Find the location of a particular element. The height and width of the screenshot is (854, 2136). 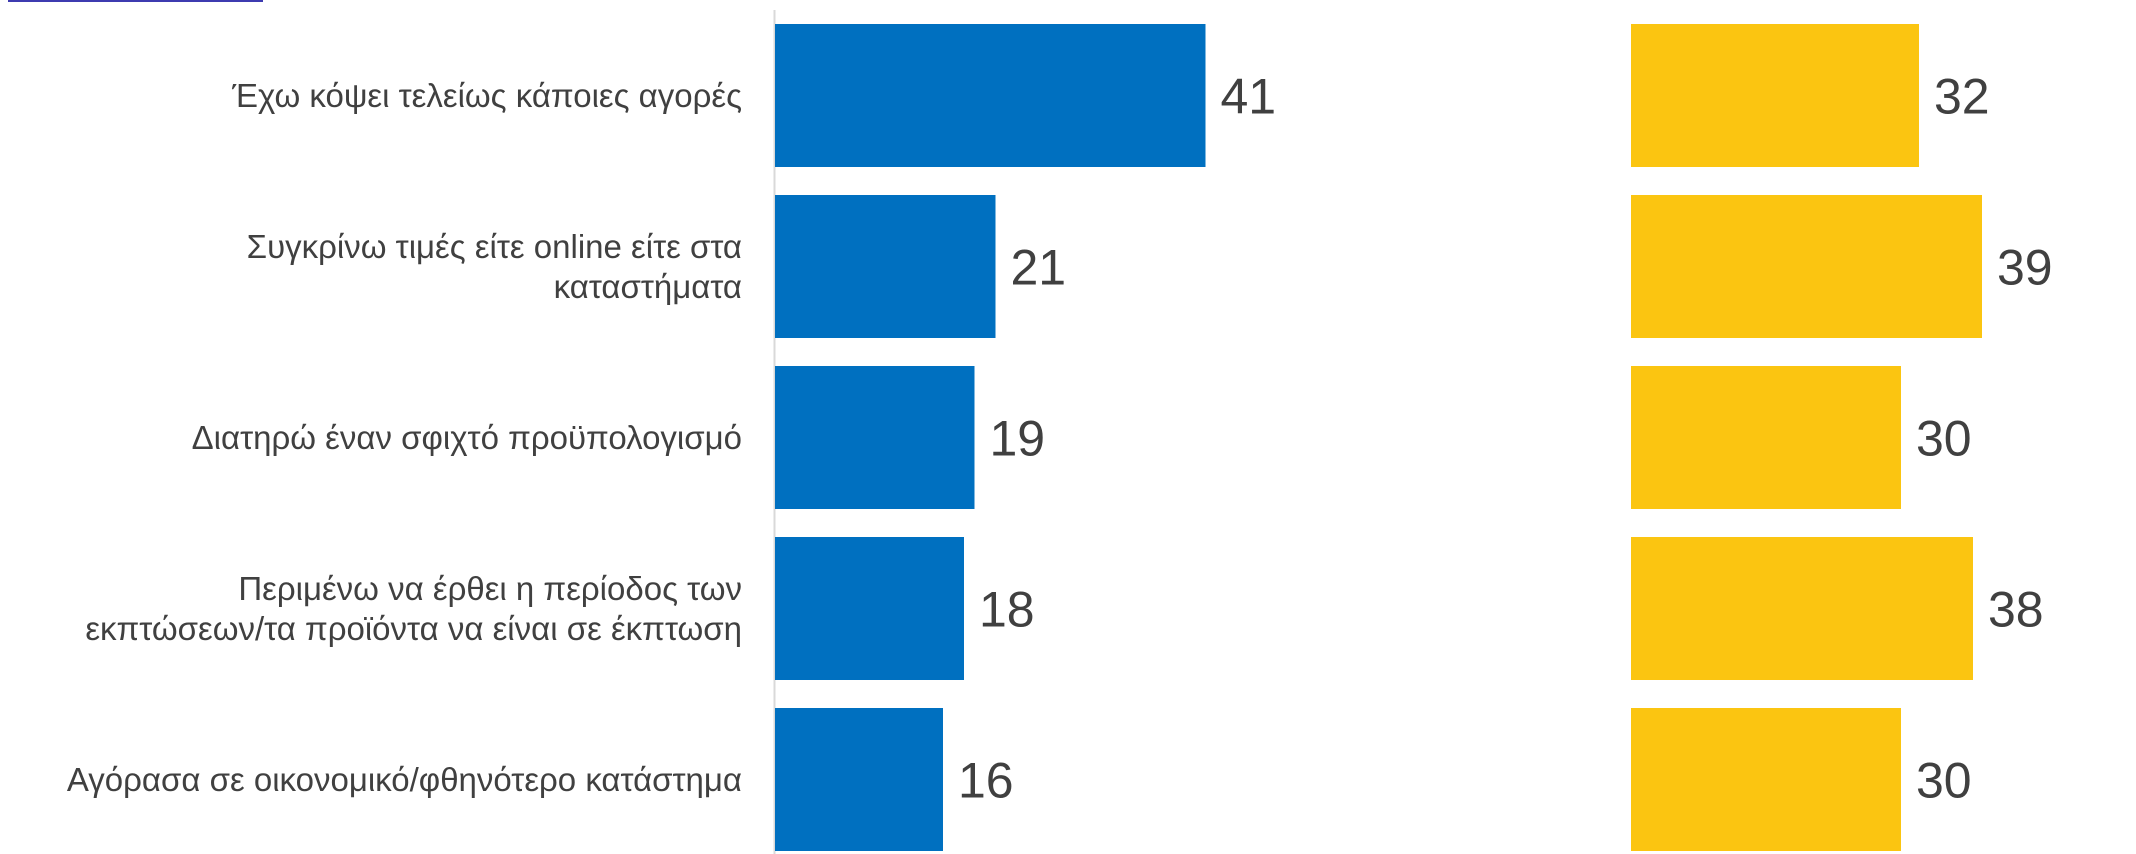

category-label: Έχω κόψει τελείως κάποιες αγορές is located at coordinates (486, 95).